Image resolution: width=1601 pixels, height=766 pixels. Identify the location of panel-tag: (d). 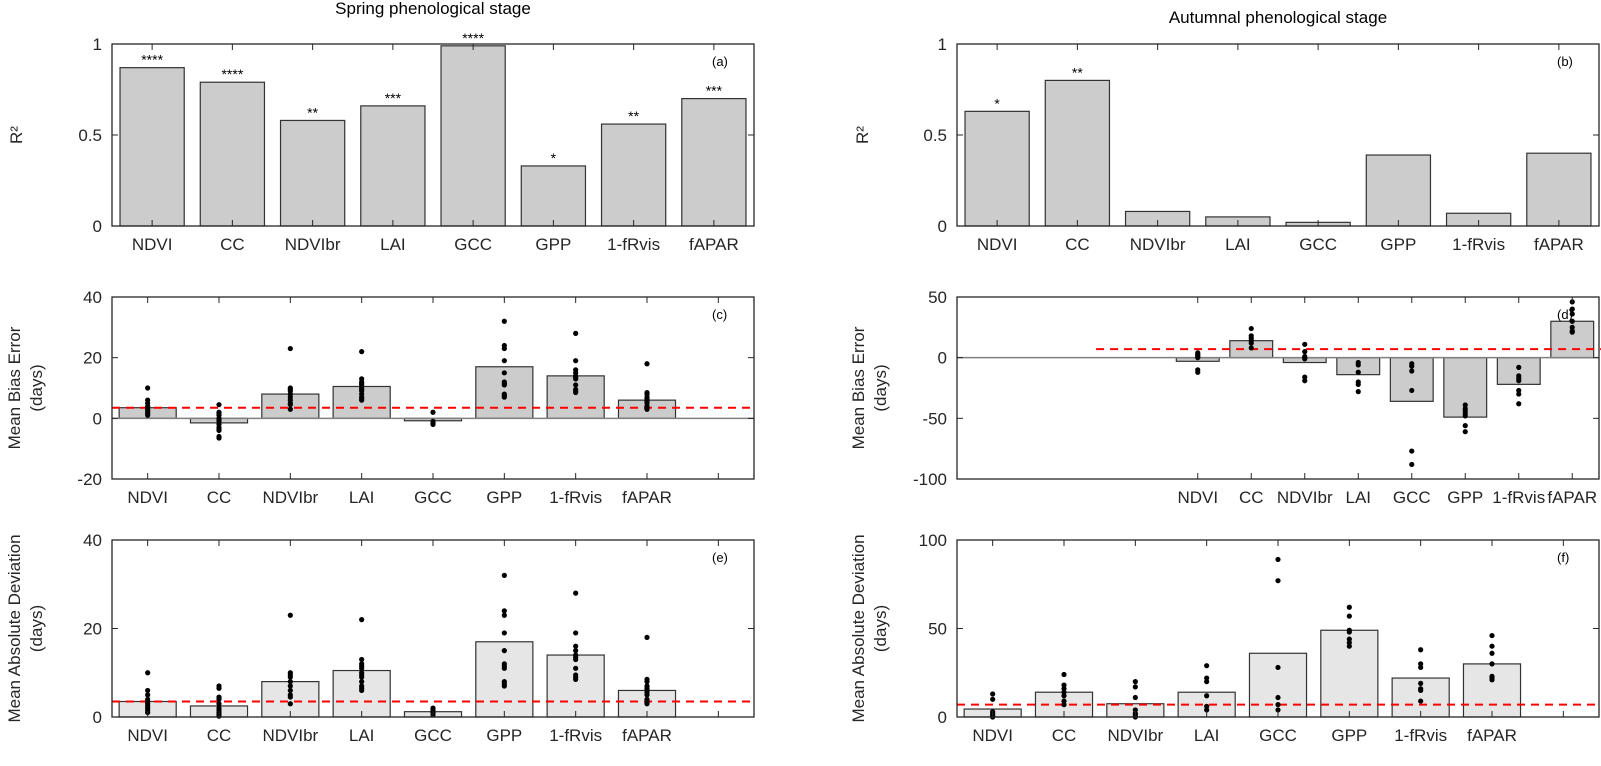
(1565, 314).